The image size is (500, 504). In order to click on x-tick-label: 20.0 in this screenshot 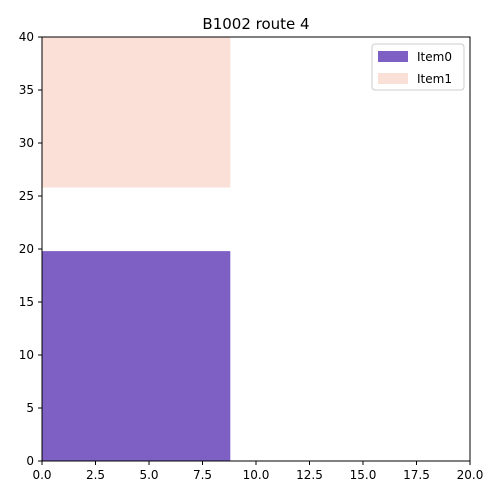, I will do `click(470, 475)`.